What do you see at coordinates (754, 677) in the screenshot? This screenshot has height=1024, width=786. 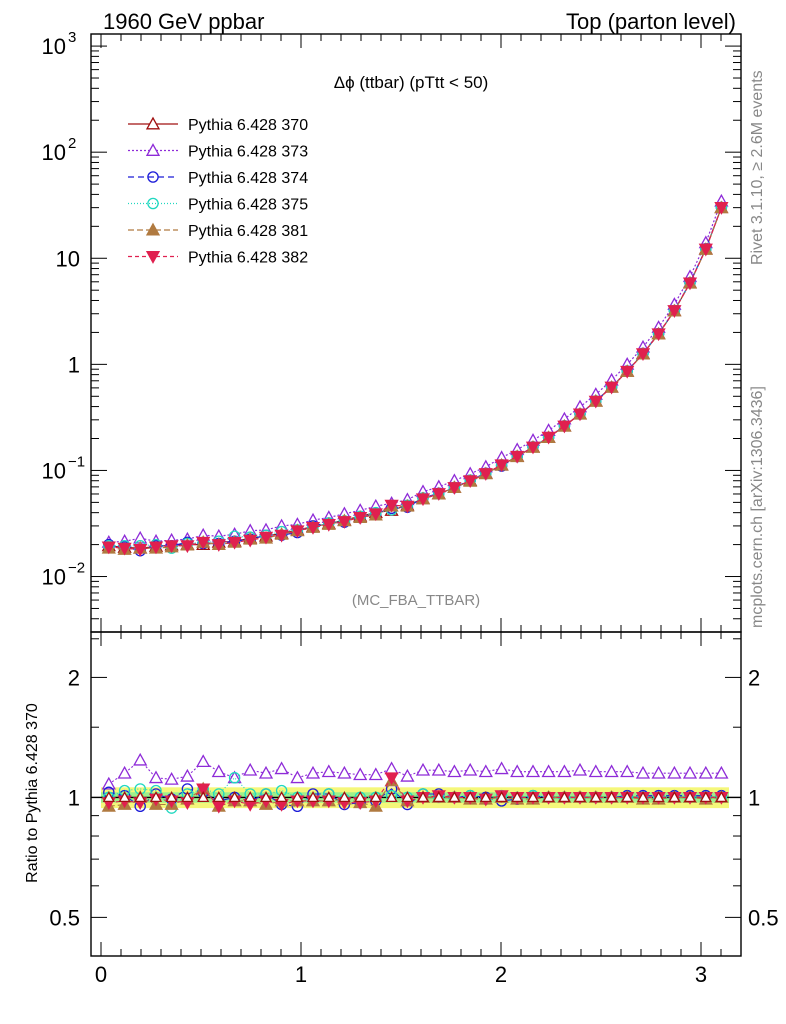 I see `y-tick-label-right: 2` at bounding box center [754, 677].